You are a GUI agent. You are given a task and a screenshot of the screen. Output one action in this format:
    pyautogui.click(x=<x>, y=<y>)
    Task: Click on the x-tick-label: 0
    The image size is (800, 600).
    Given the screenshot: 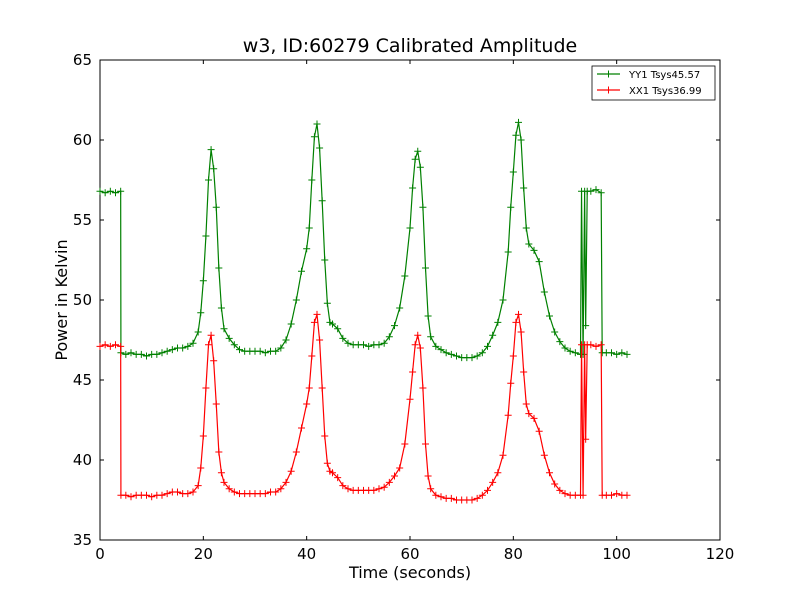 What is the action you would take?
    pyautogui.click(x=100, y=554)
    